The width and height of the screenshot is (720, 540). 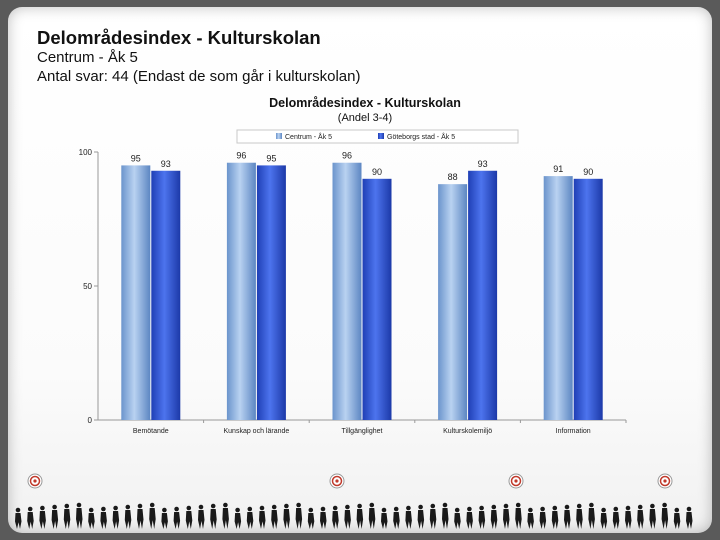 I want to click on x-tick-label: Bemötande, so click(x=151, y=431).